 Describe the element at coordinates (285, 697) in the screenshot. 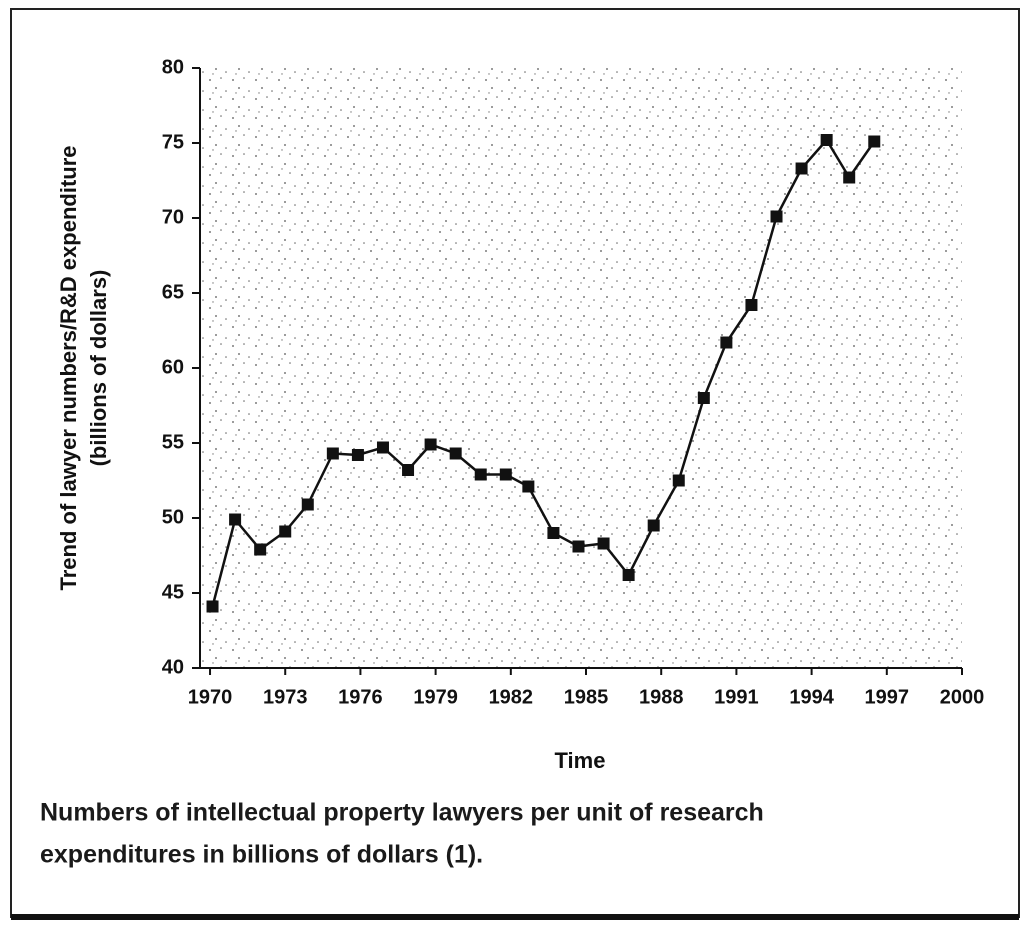

I see `x-tick-label: 1973` at that location.